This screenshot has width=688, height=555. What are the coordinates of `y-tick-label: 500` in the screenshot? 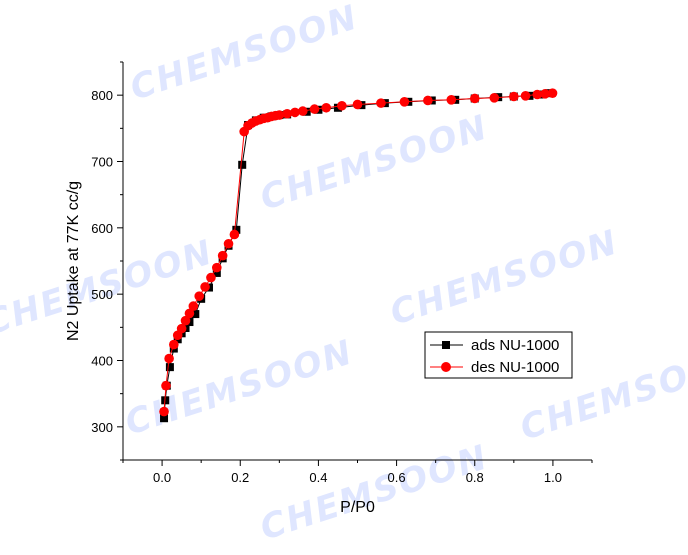 It's located at (102, 294).